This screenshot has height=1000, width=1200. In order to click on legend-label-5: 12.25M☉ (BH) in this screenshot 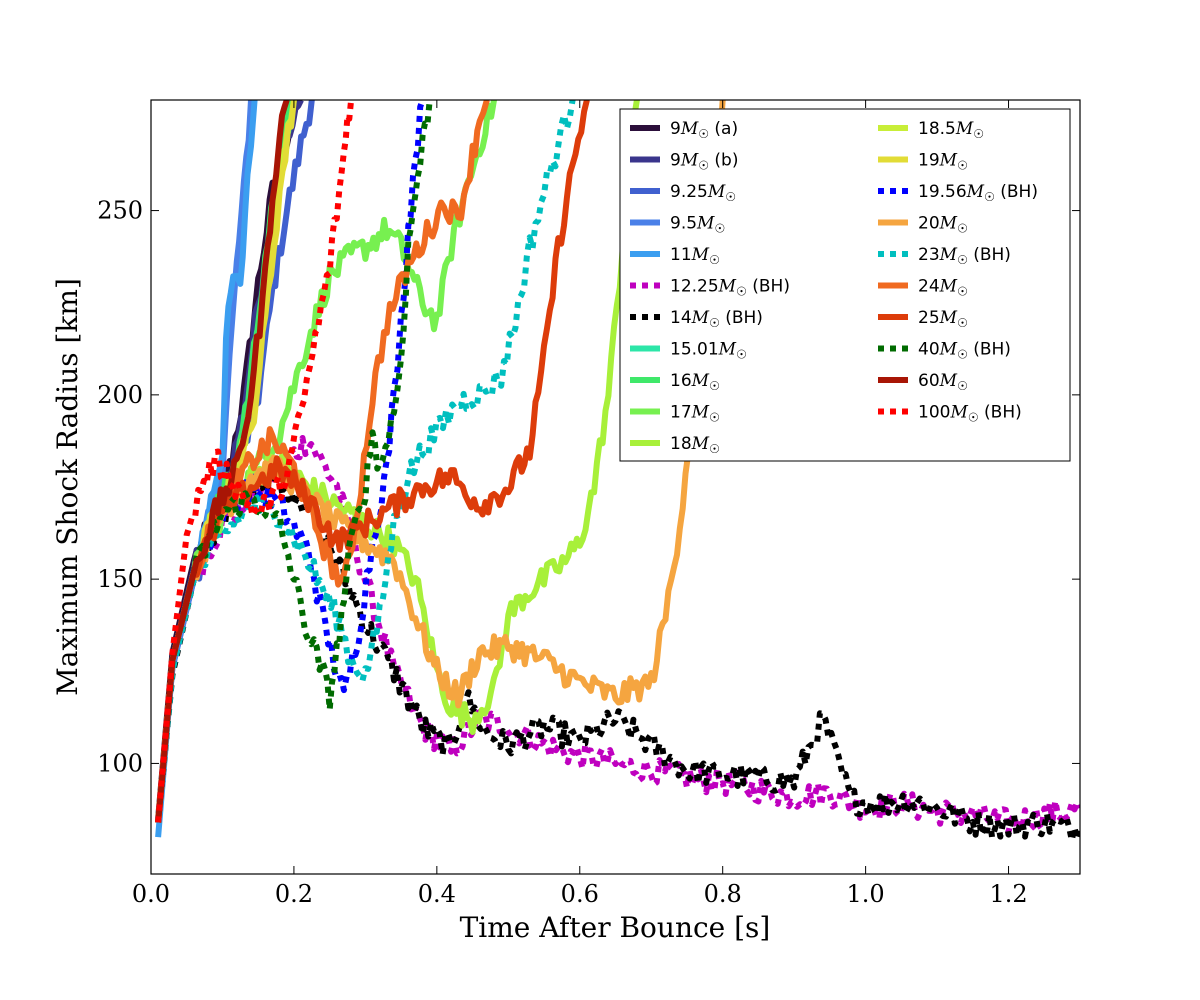, I will do `click(730, 288)`.